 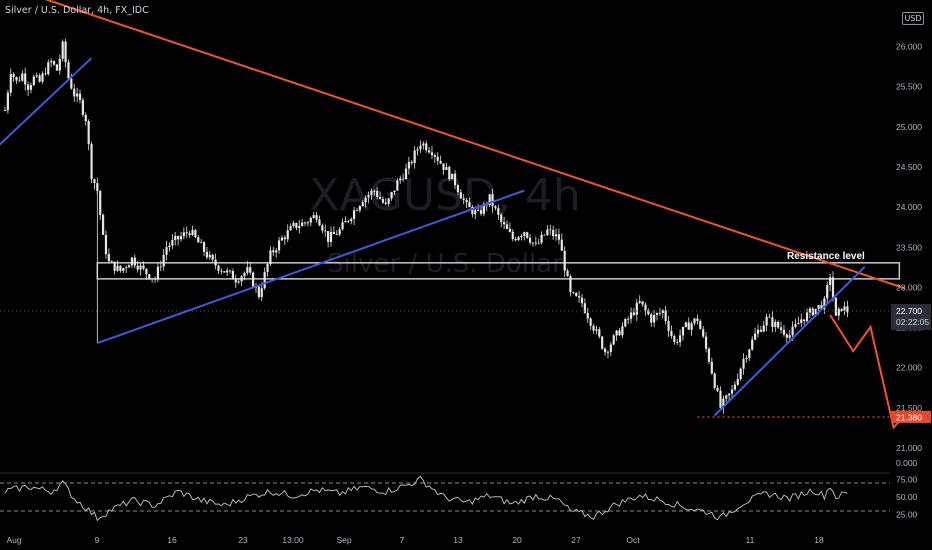 What do you see at coordinates (293, 540) in the screenshot?
I see `x-tick-label: 13:00` at bounding box center [293, 540].